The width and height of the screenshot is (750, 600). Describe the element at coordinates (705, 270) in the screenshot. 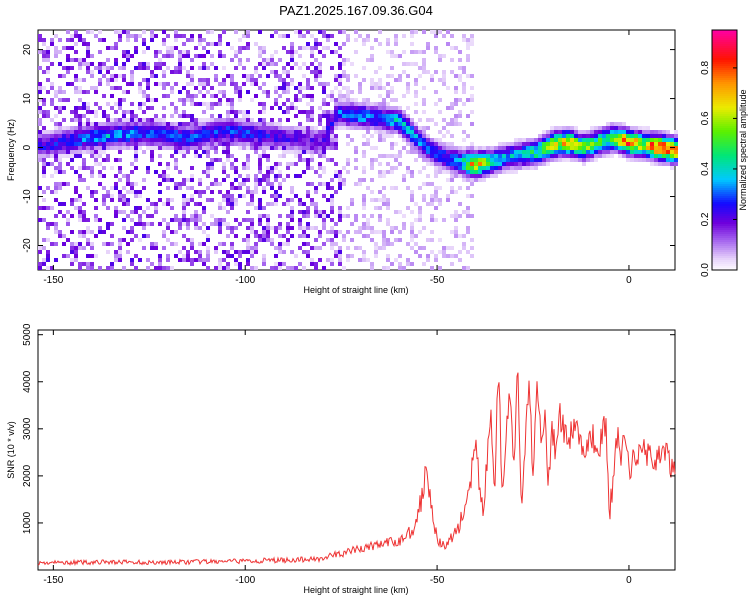

I see `colorbar-tick-label: 0.0` at that location.